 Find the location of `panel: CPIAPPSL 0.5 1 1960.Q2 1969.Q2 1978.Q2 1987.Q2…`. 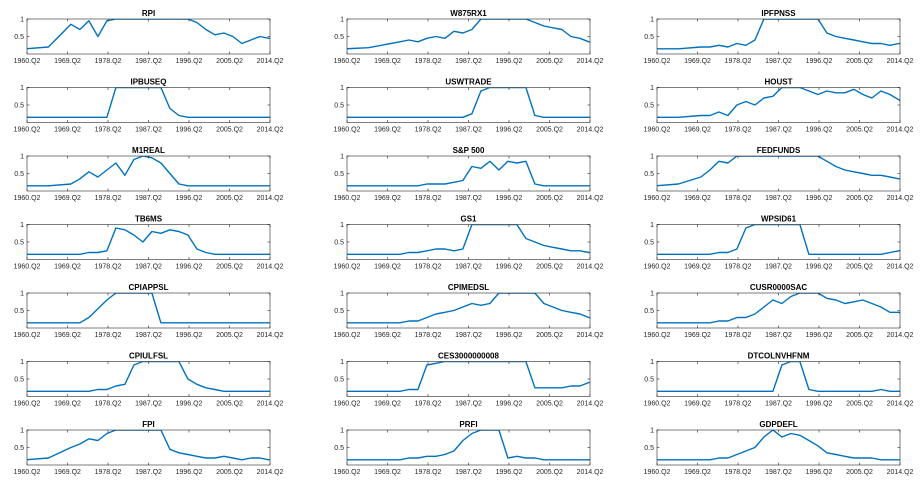

panel: CPIAPPSL 0.5 1 1960.Q2 1969.Q2 1978.Q2 1987.Q2… is located at coordinates (149, 311).